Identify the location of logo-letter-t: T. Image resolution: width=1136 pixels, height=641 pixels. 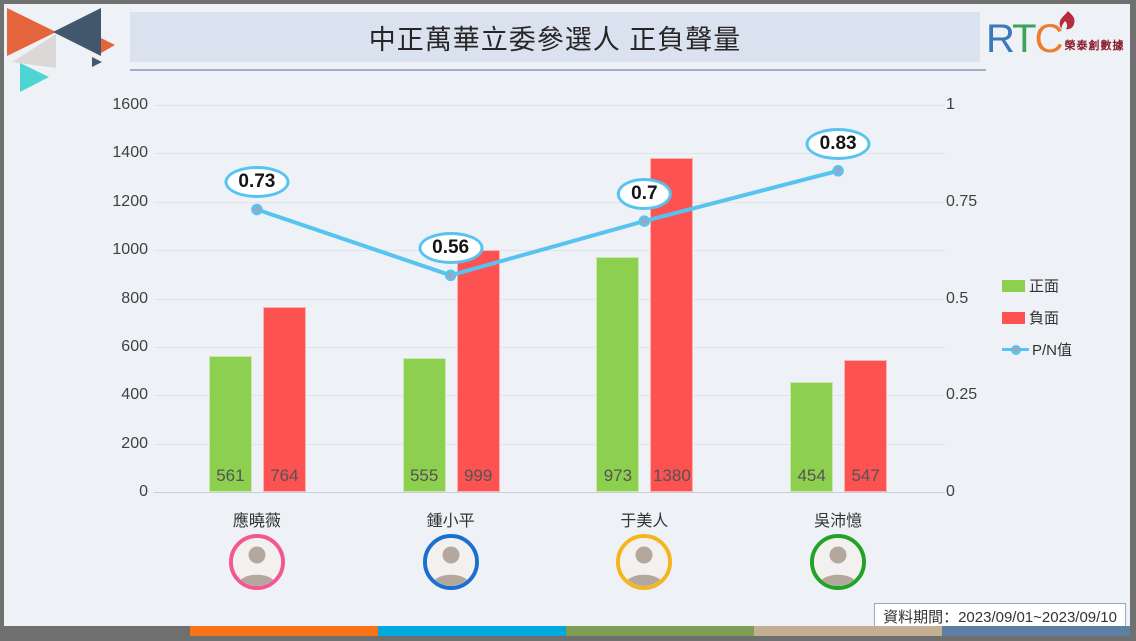
(1024, 39).